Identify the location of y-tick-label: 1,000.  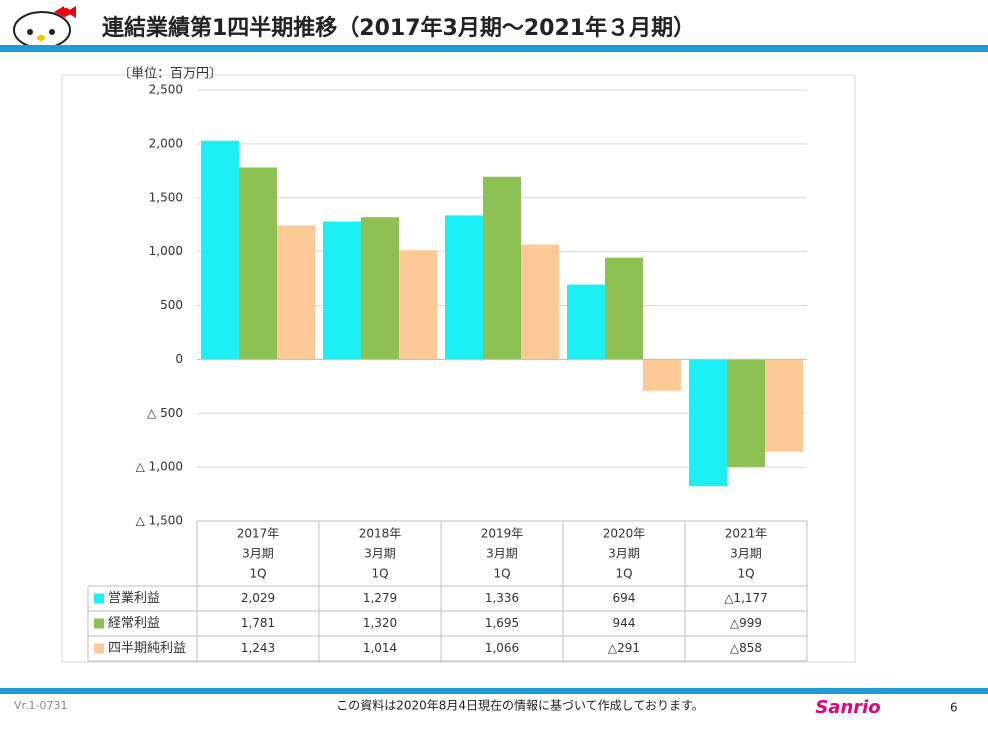
(166, 251).